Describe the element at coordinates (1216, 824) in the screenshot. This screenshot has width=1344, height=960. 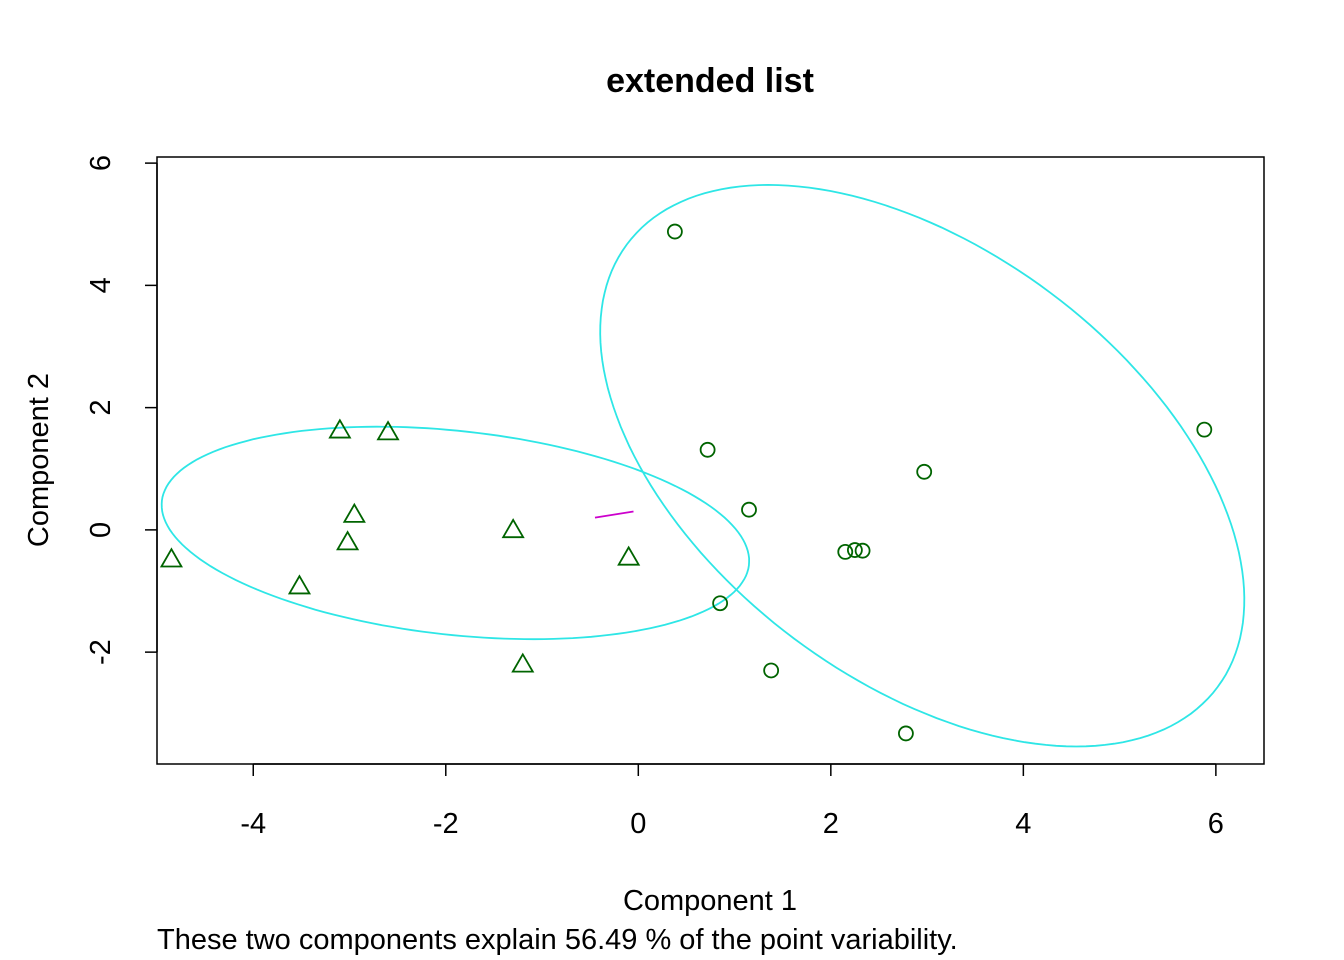
I see `x-tick-label: 6` at that location.